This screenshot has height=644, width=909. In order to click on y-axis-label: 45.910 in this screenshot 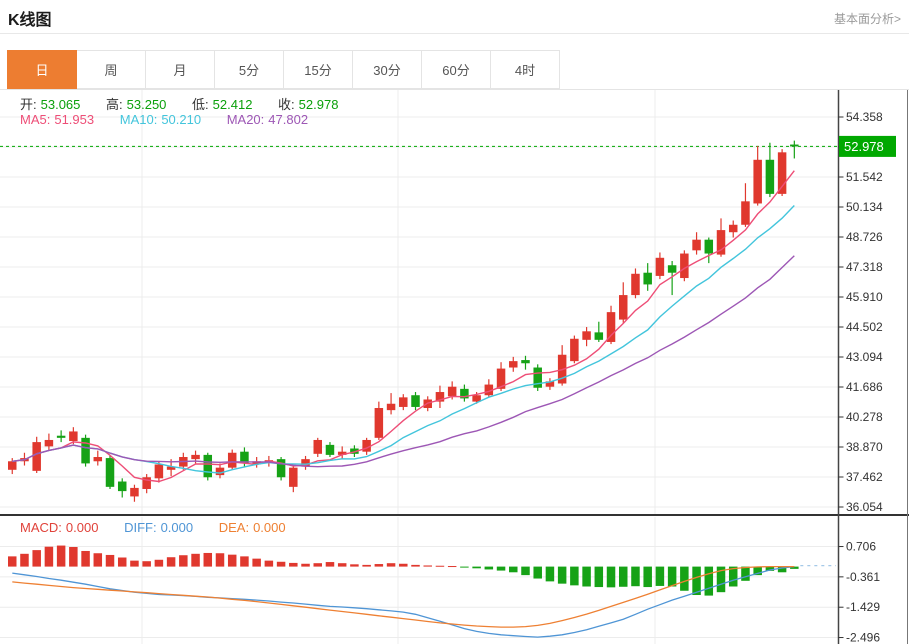, I will do `click(864, 297)`.